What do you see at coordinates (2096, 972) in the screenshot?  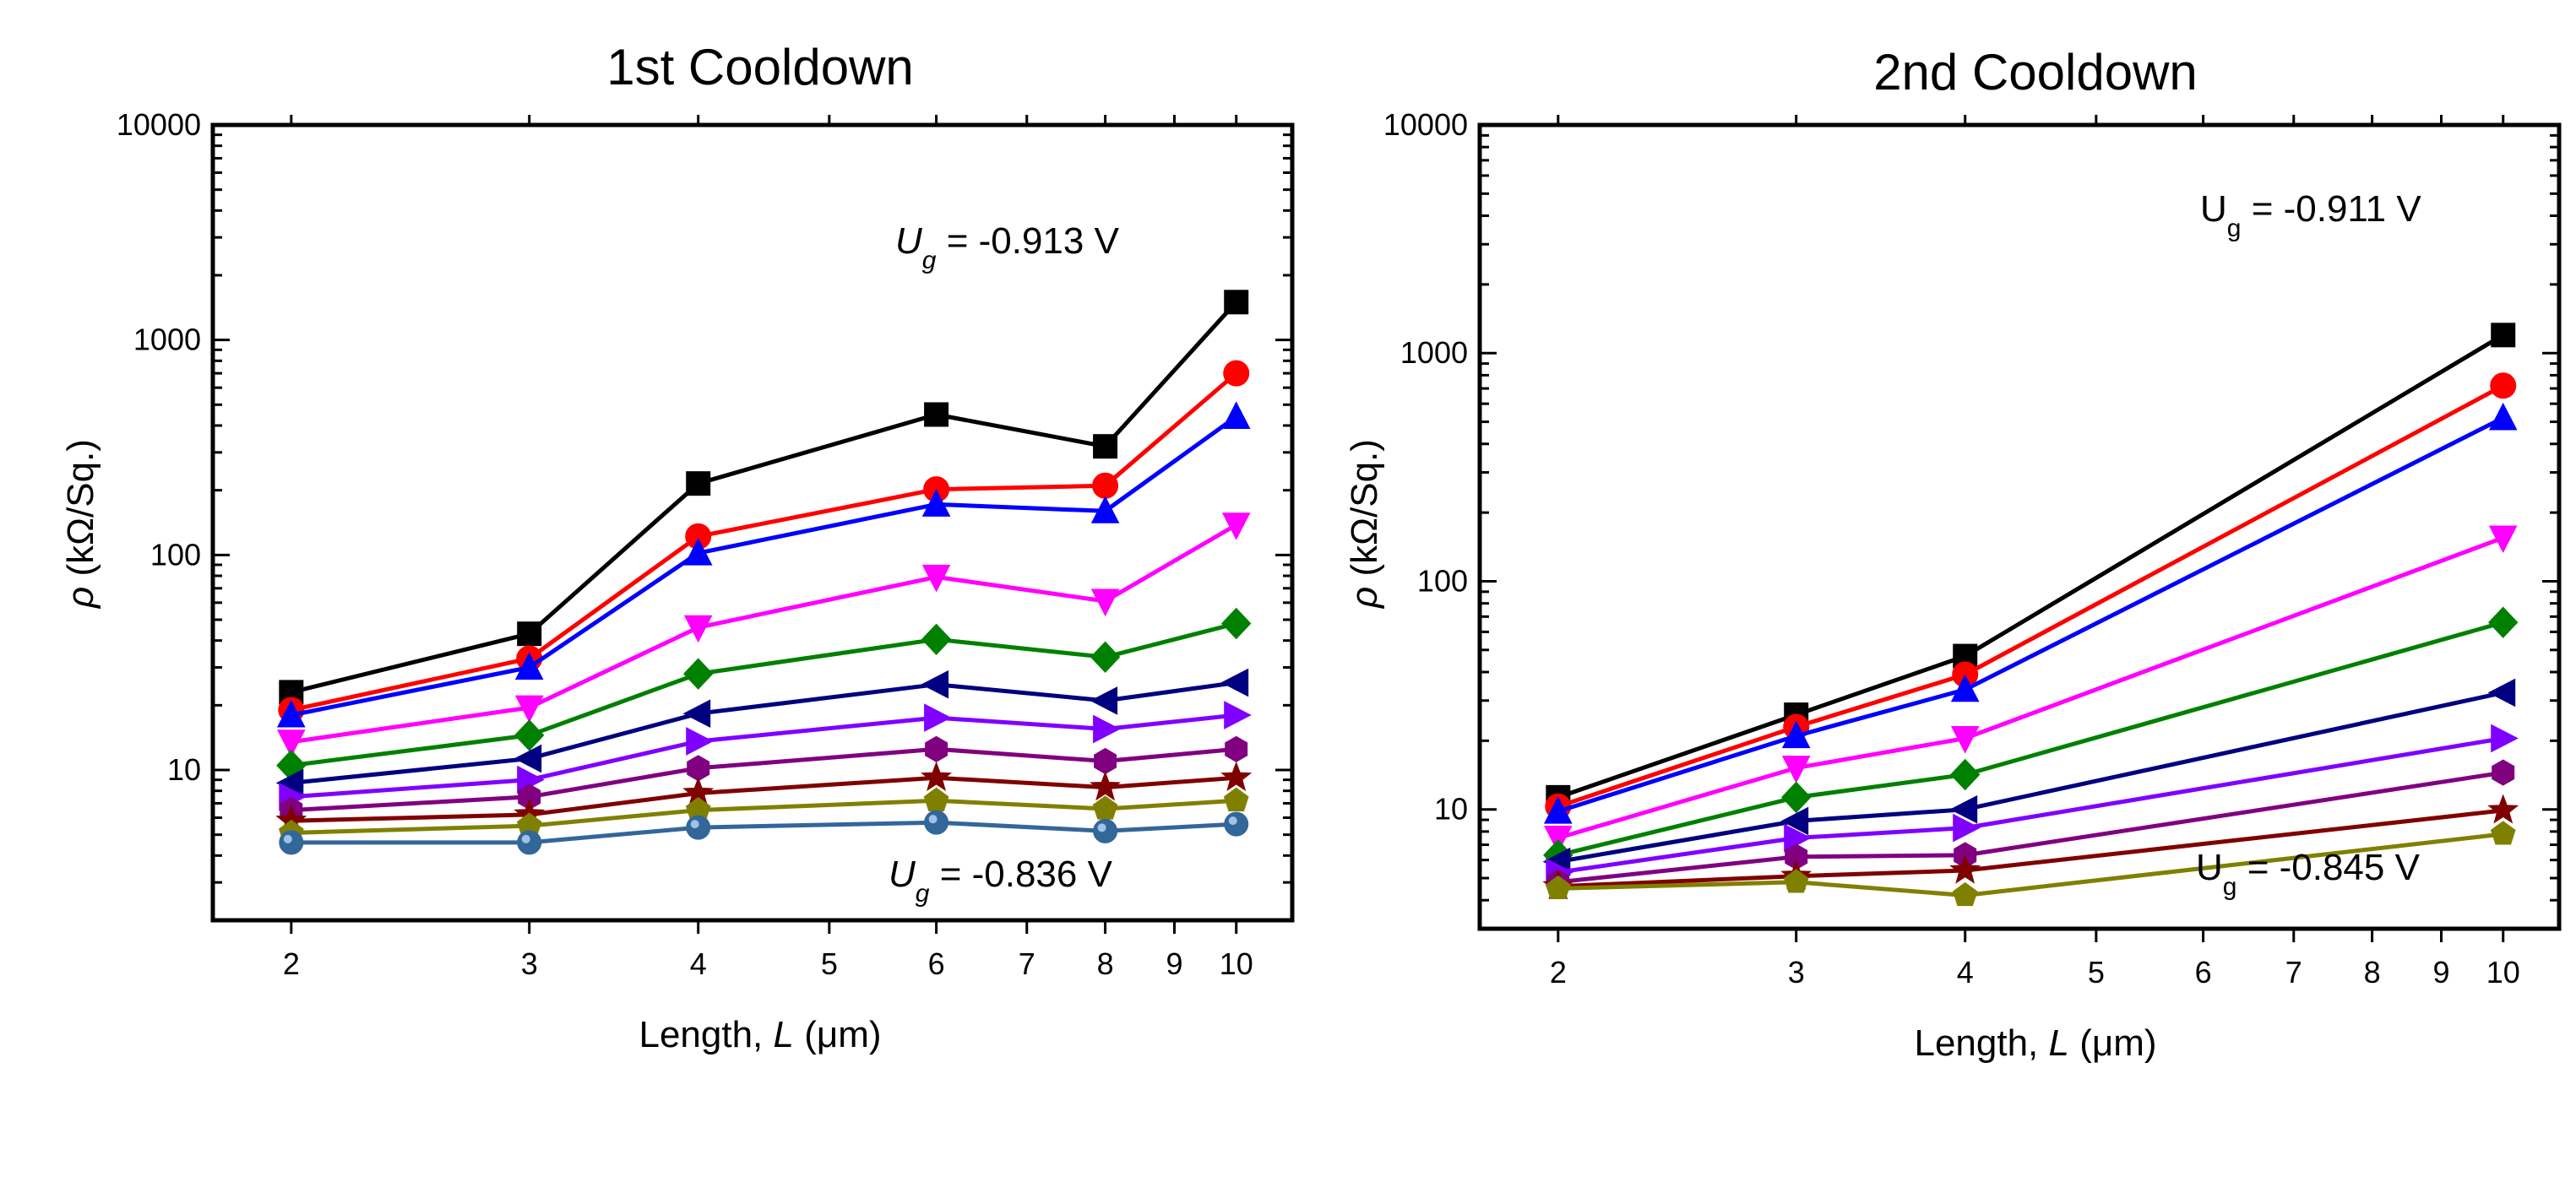 I see `x-tick-label: 5` at bounding box center [2096, 972].